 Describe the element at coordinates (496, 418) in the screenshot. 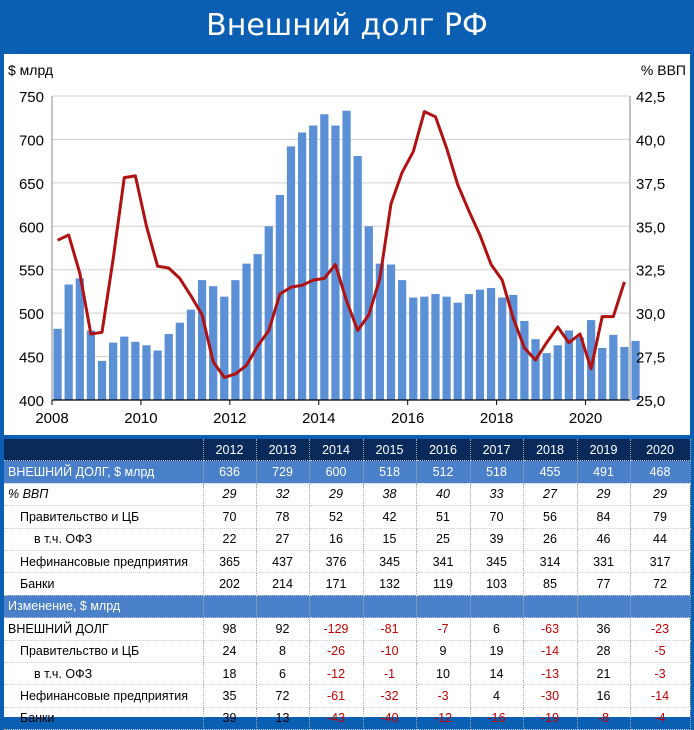

I see `x-tick-label: 2018` at that location.